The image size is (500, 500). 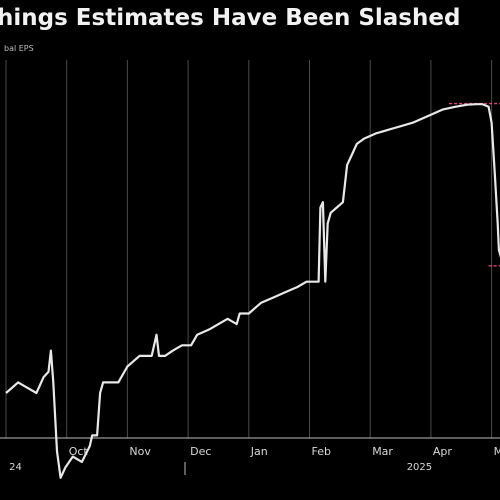 I want to click on year-label: 2025, so click(x=419, y=467).